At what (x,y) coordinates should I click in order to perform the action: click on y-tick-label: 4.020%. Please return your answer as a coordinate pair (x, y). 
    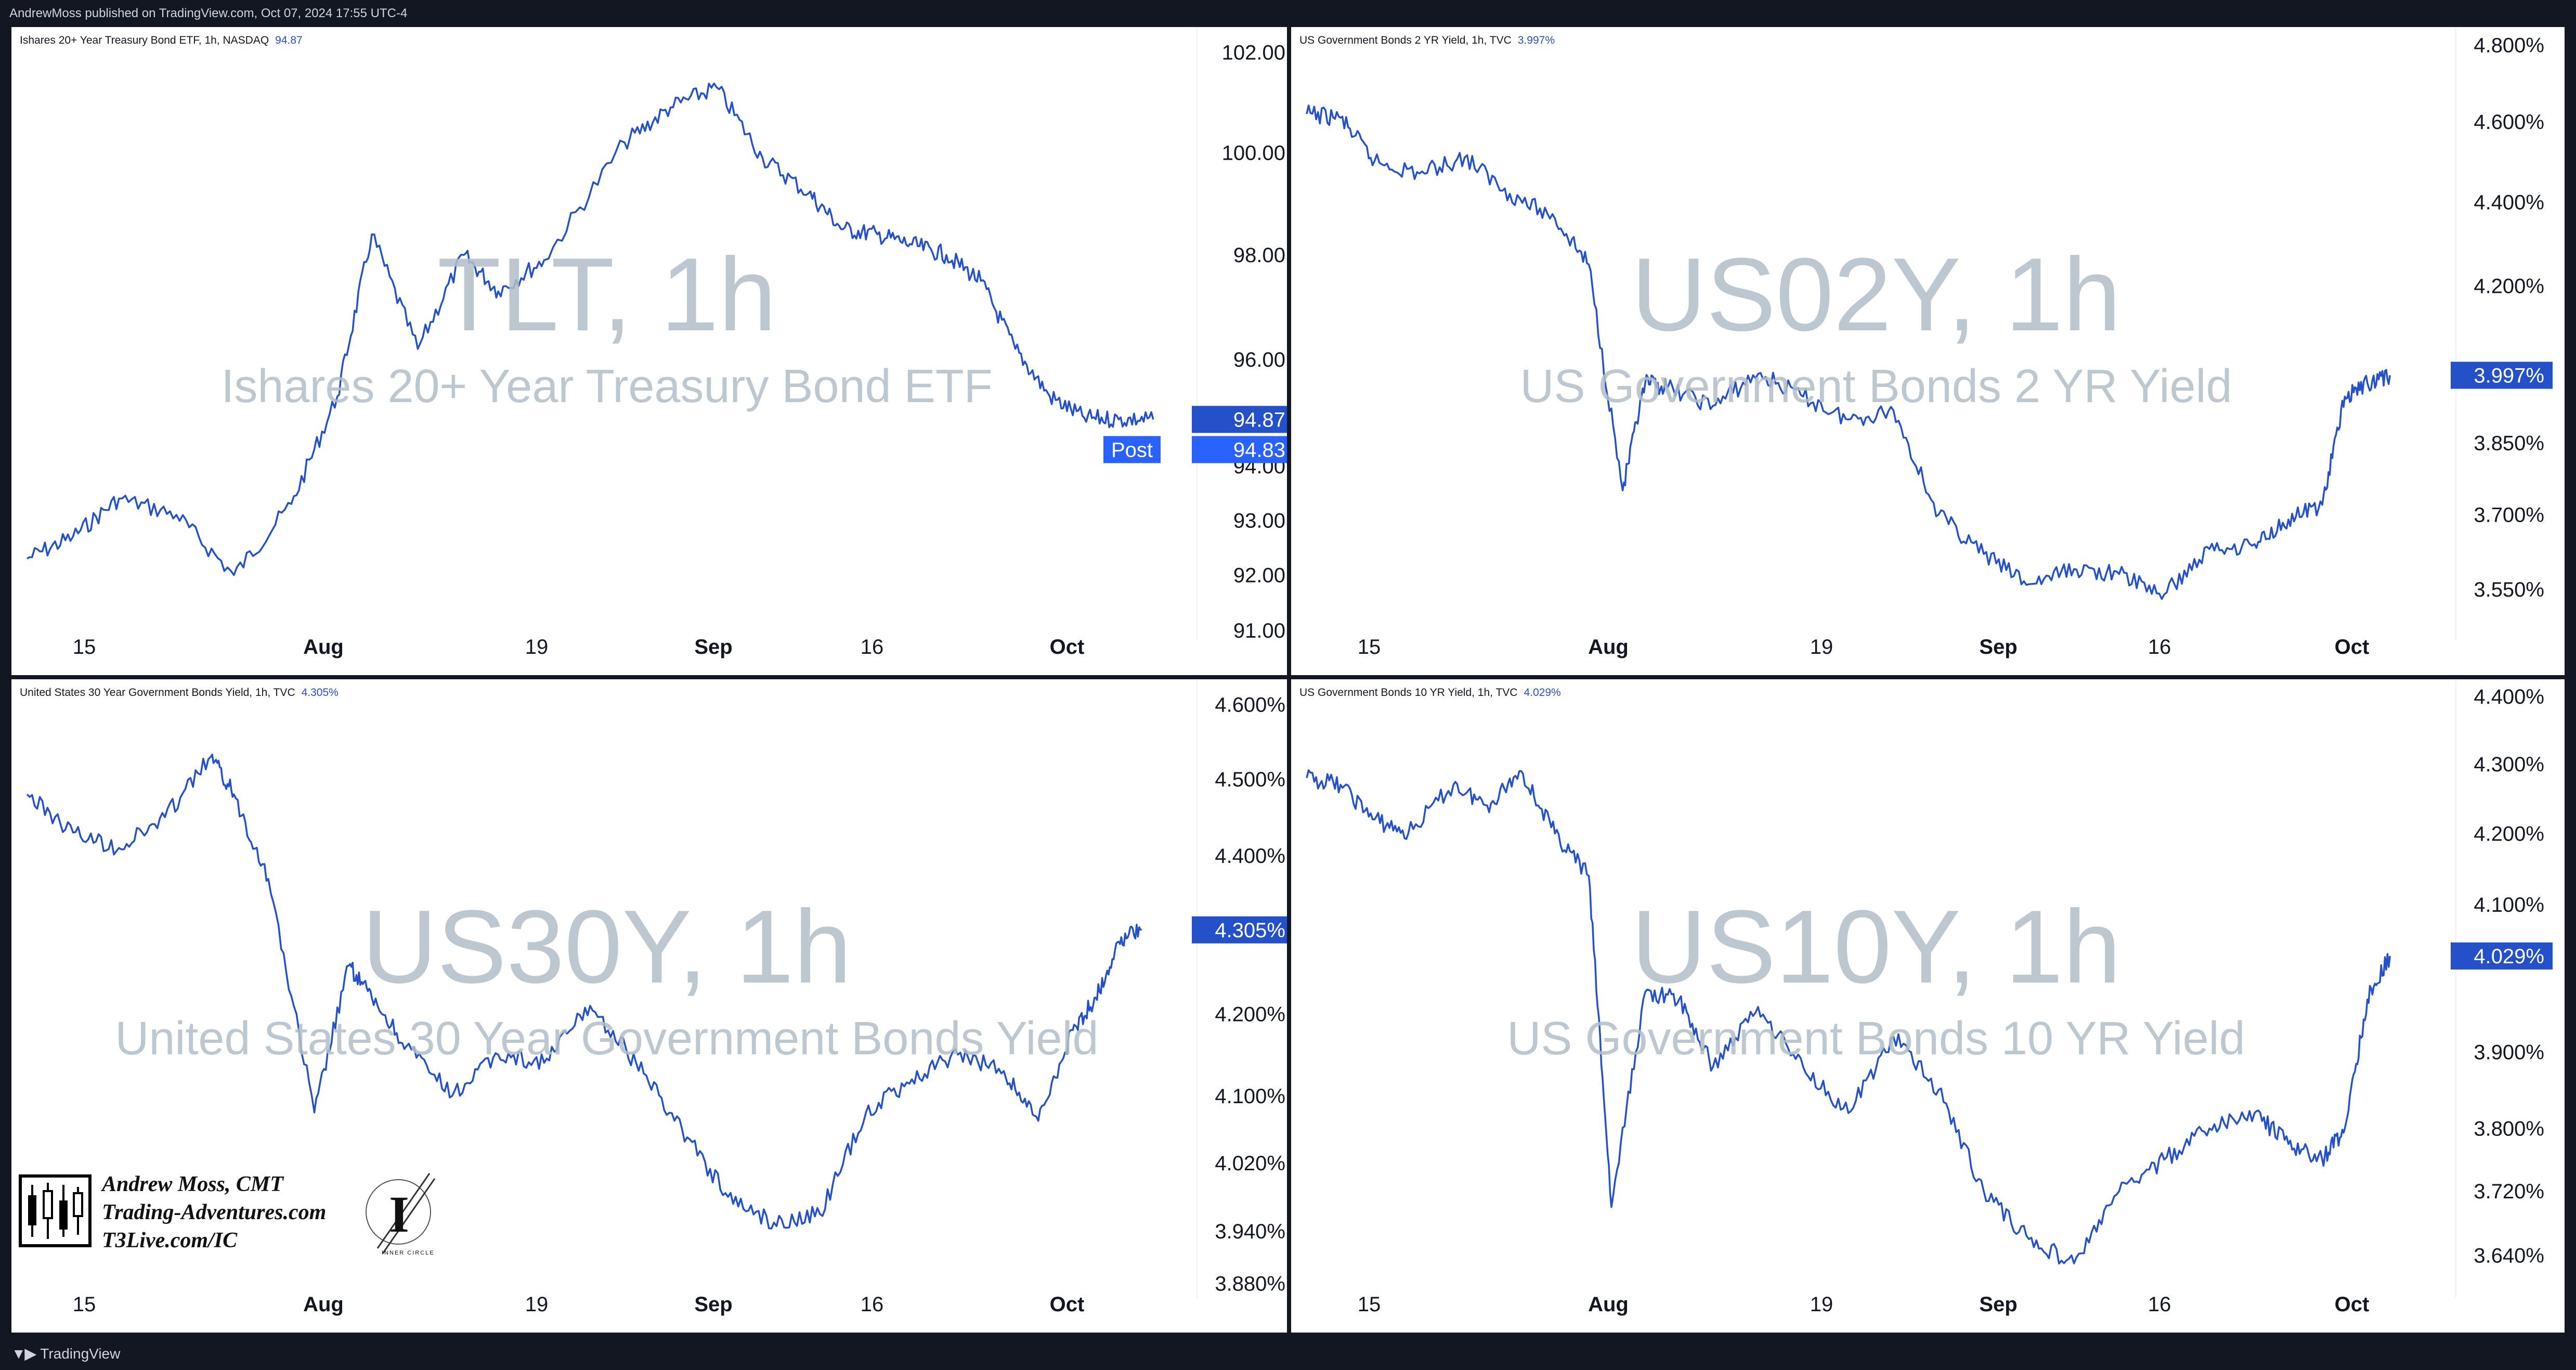
    Looking at the image, I should click on (1250, 1163).